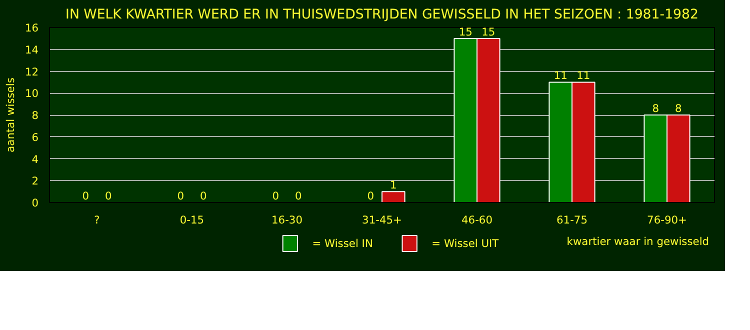 Image resolution: width=750 pixels, height=330 pixels. What do you see at coordinates (572, 220) in the screenshot?
I see `x-tick-label: 61-75` at bounding box center [572, 220].